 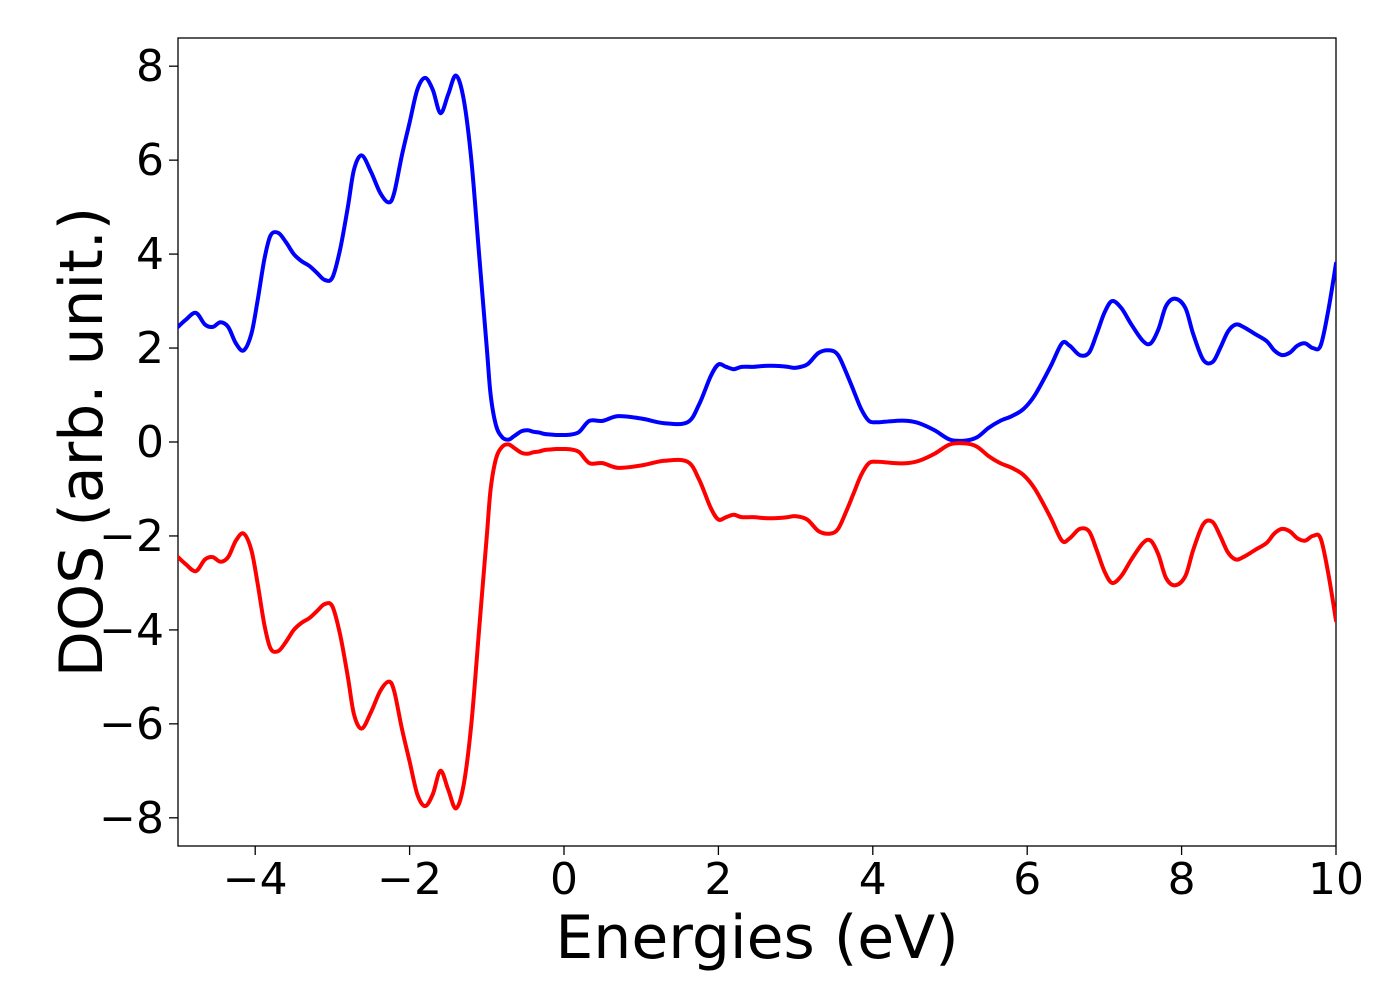 I want to click on y-tick-label: 0, so click(x=150, y=442).